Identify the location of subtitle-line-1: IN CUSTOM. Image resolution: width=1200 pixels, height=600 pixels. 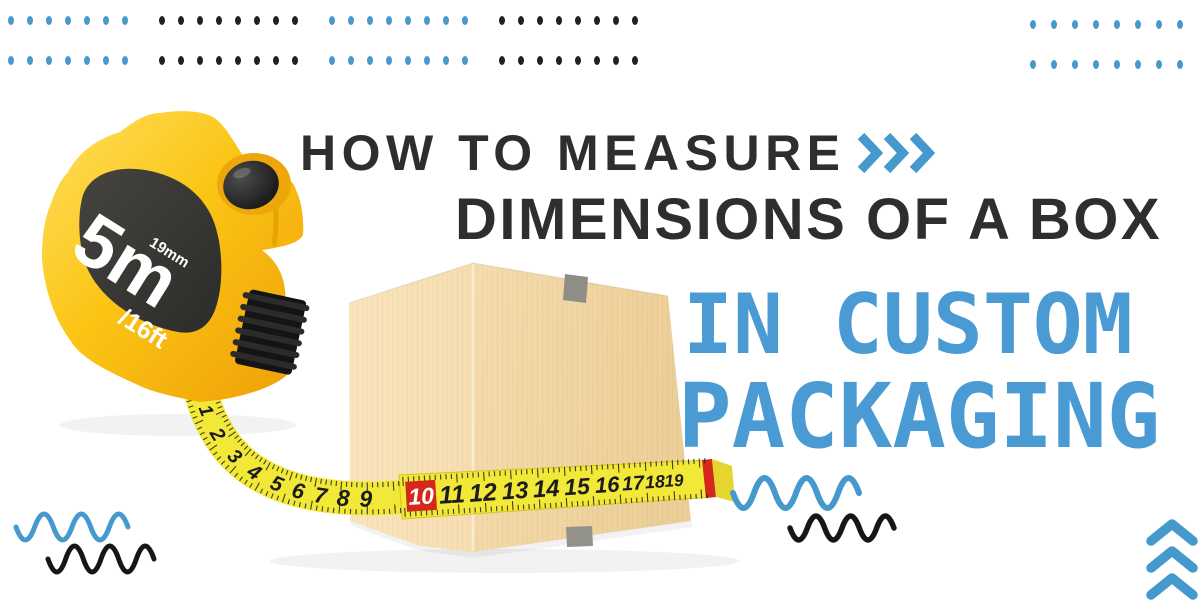
(908, 324).